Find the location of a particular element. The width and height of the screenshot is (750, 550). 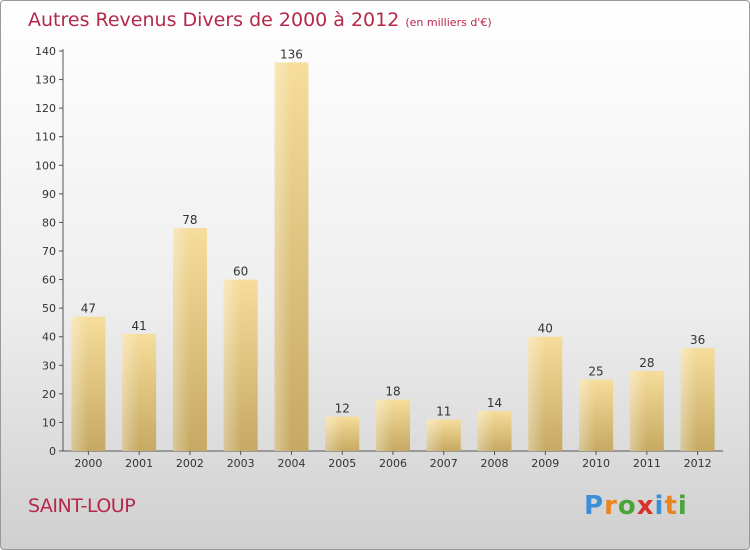

bar-value-label: 41 is located at coordinates (139, 326).